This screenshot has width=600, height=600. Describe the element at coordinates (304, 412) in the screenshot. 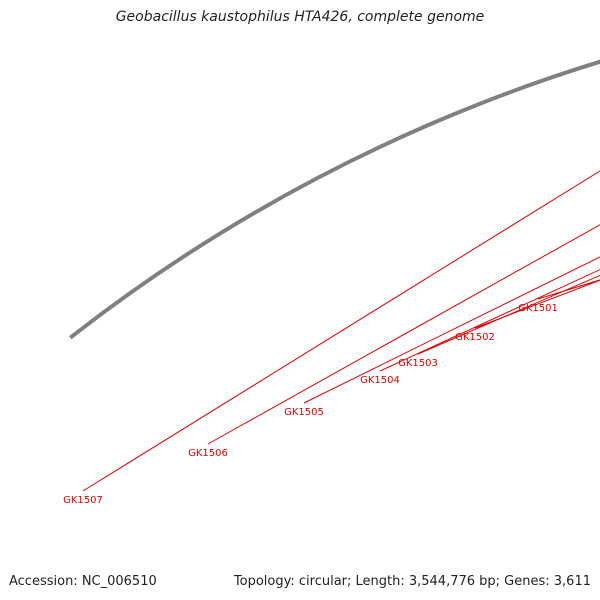

I see `gene-label: GK1505` at that location.